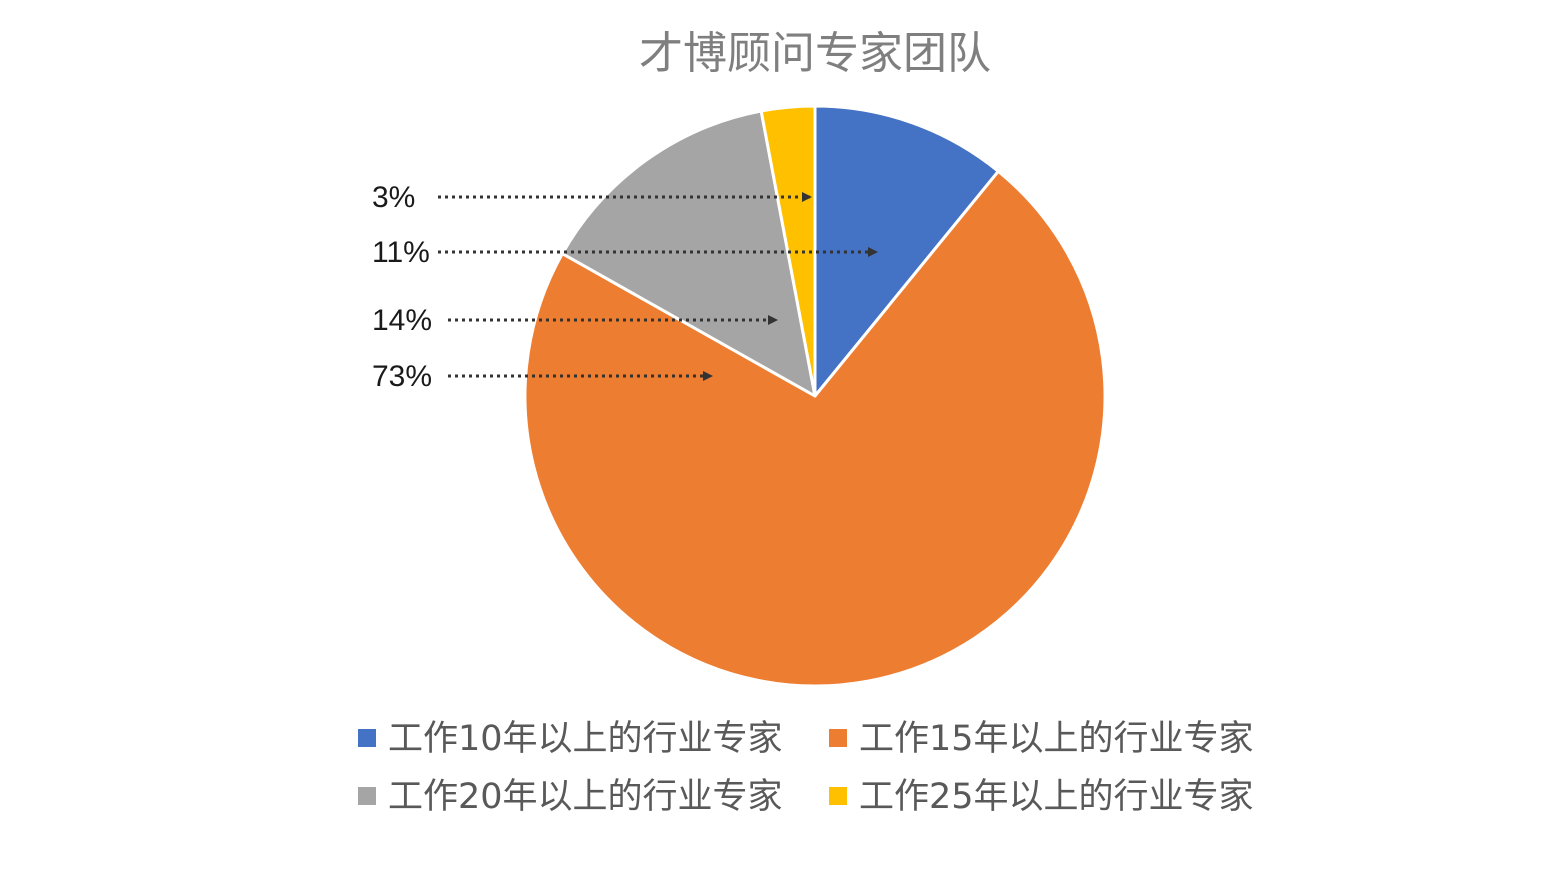 The image size is (1544, 877). I want to click on legend-label-1: 工作10年以上的行业专家, so click(585, 739).